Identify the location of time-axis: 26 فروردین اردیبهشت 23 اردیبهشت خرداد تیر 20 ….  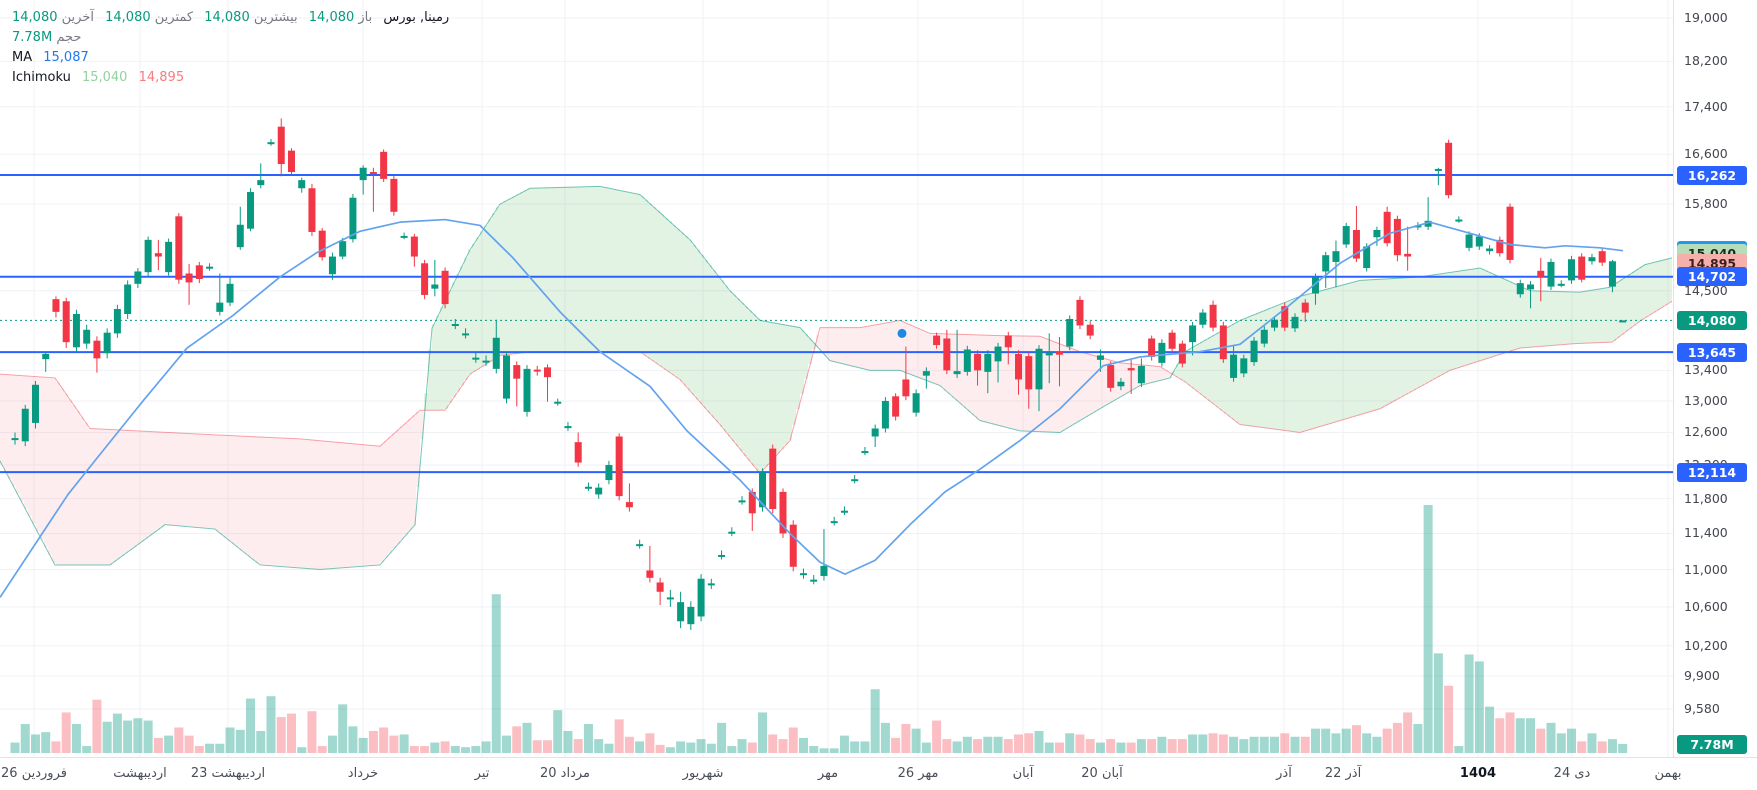
(878, 773).